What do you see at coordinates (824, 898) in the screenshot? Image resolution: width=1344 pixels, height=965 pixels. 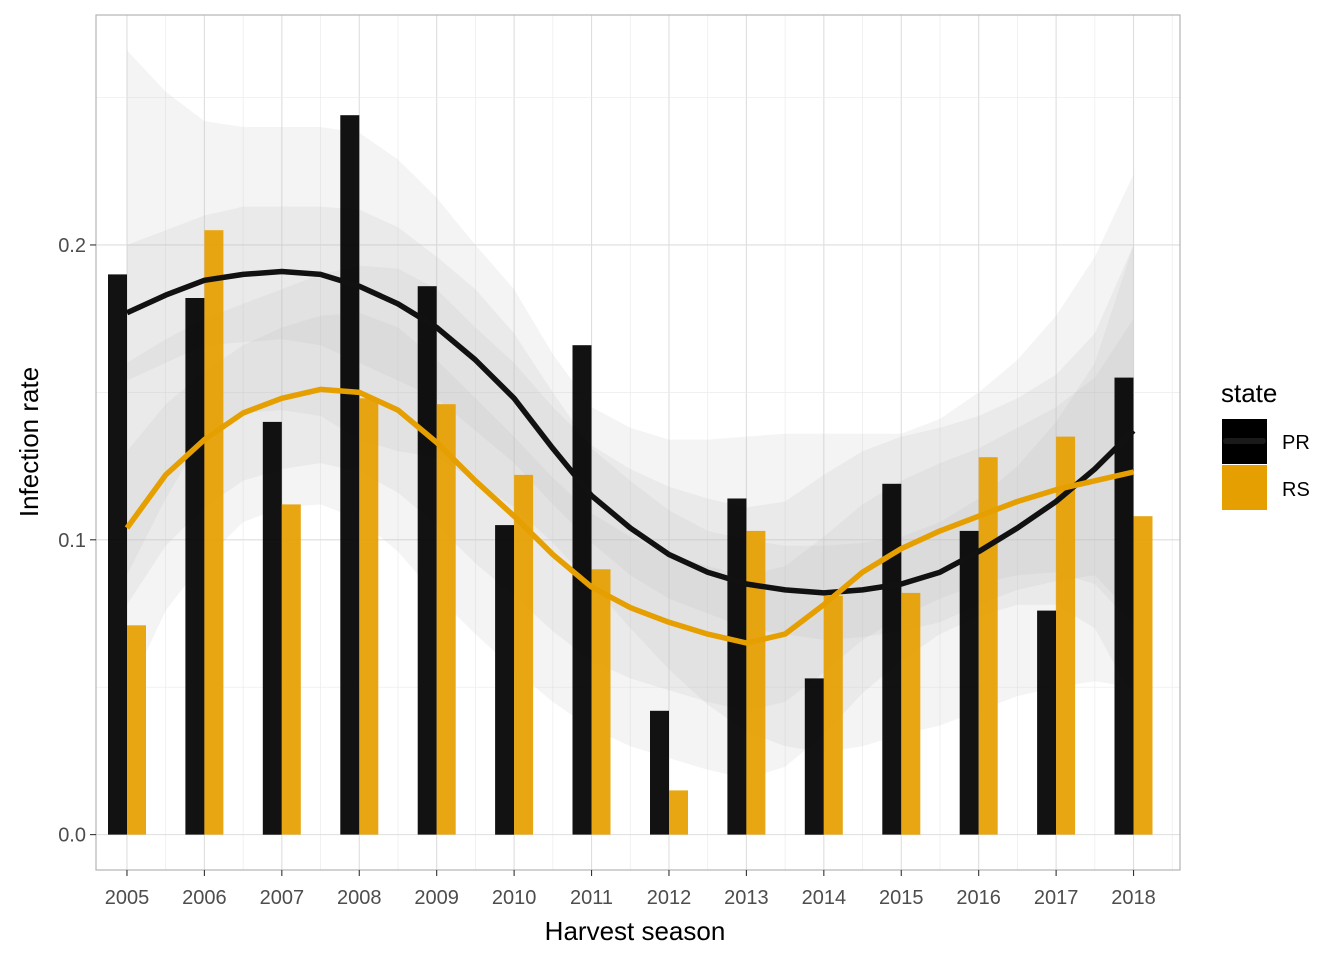 I see `x-tick-label: 2014` at bounding box center [824, 898].